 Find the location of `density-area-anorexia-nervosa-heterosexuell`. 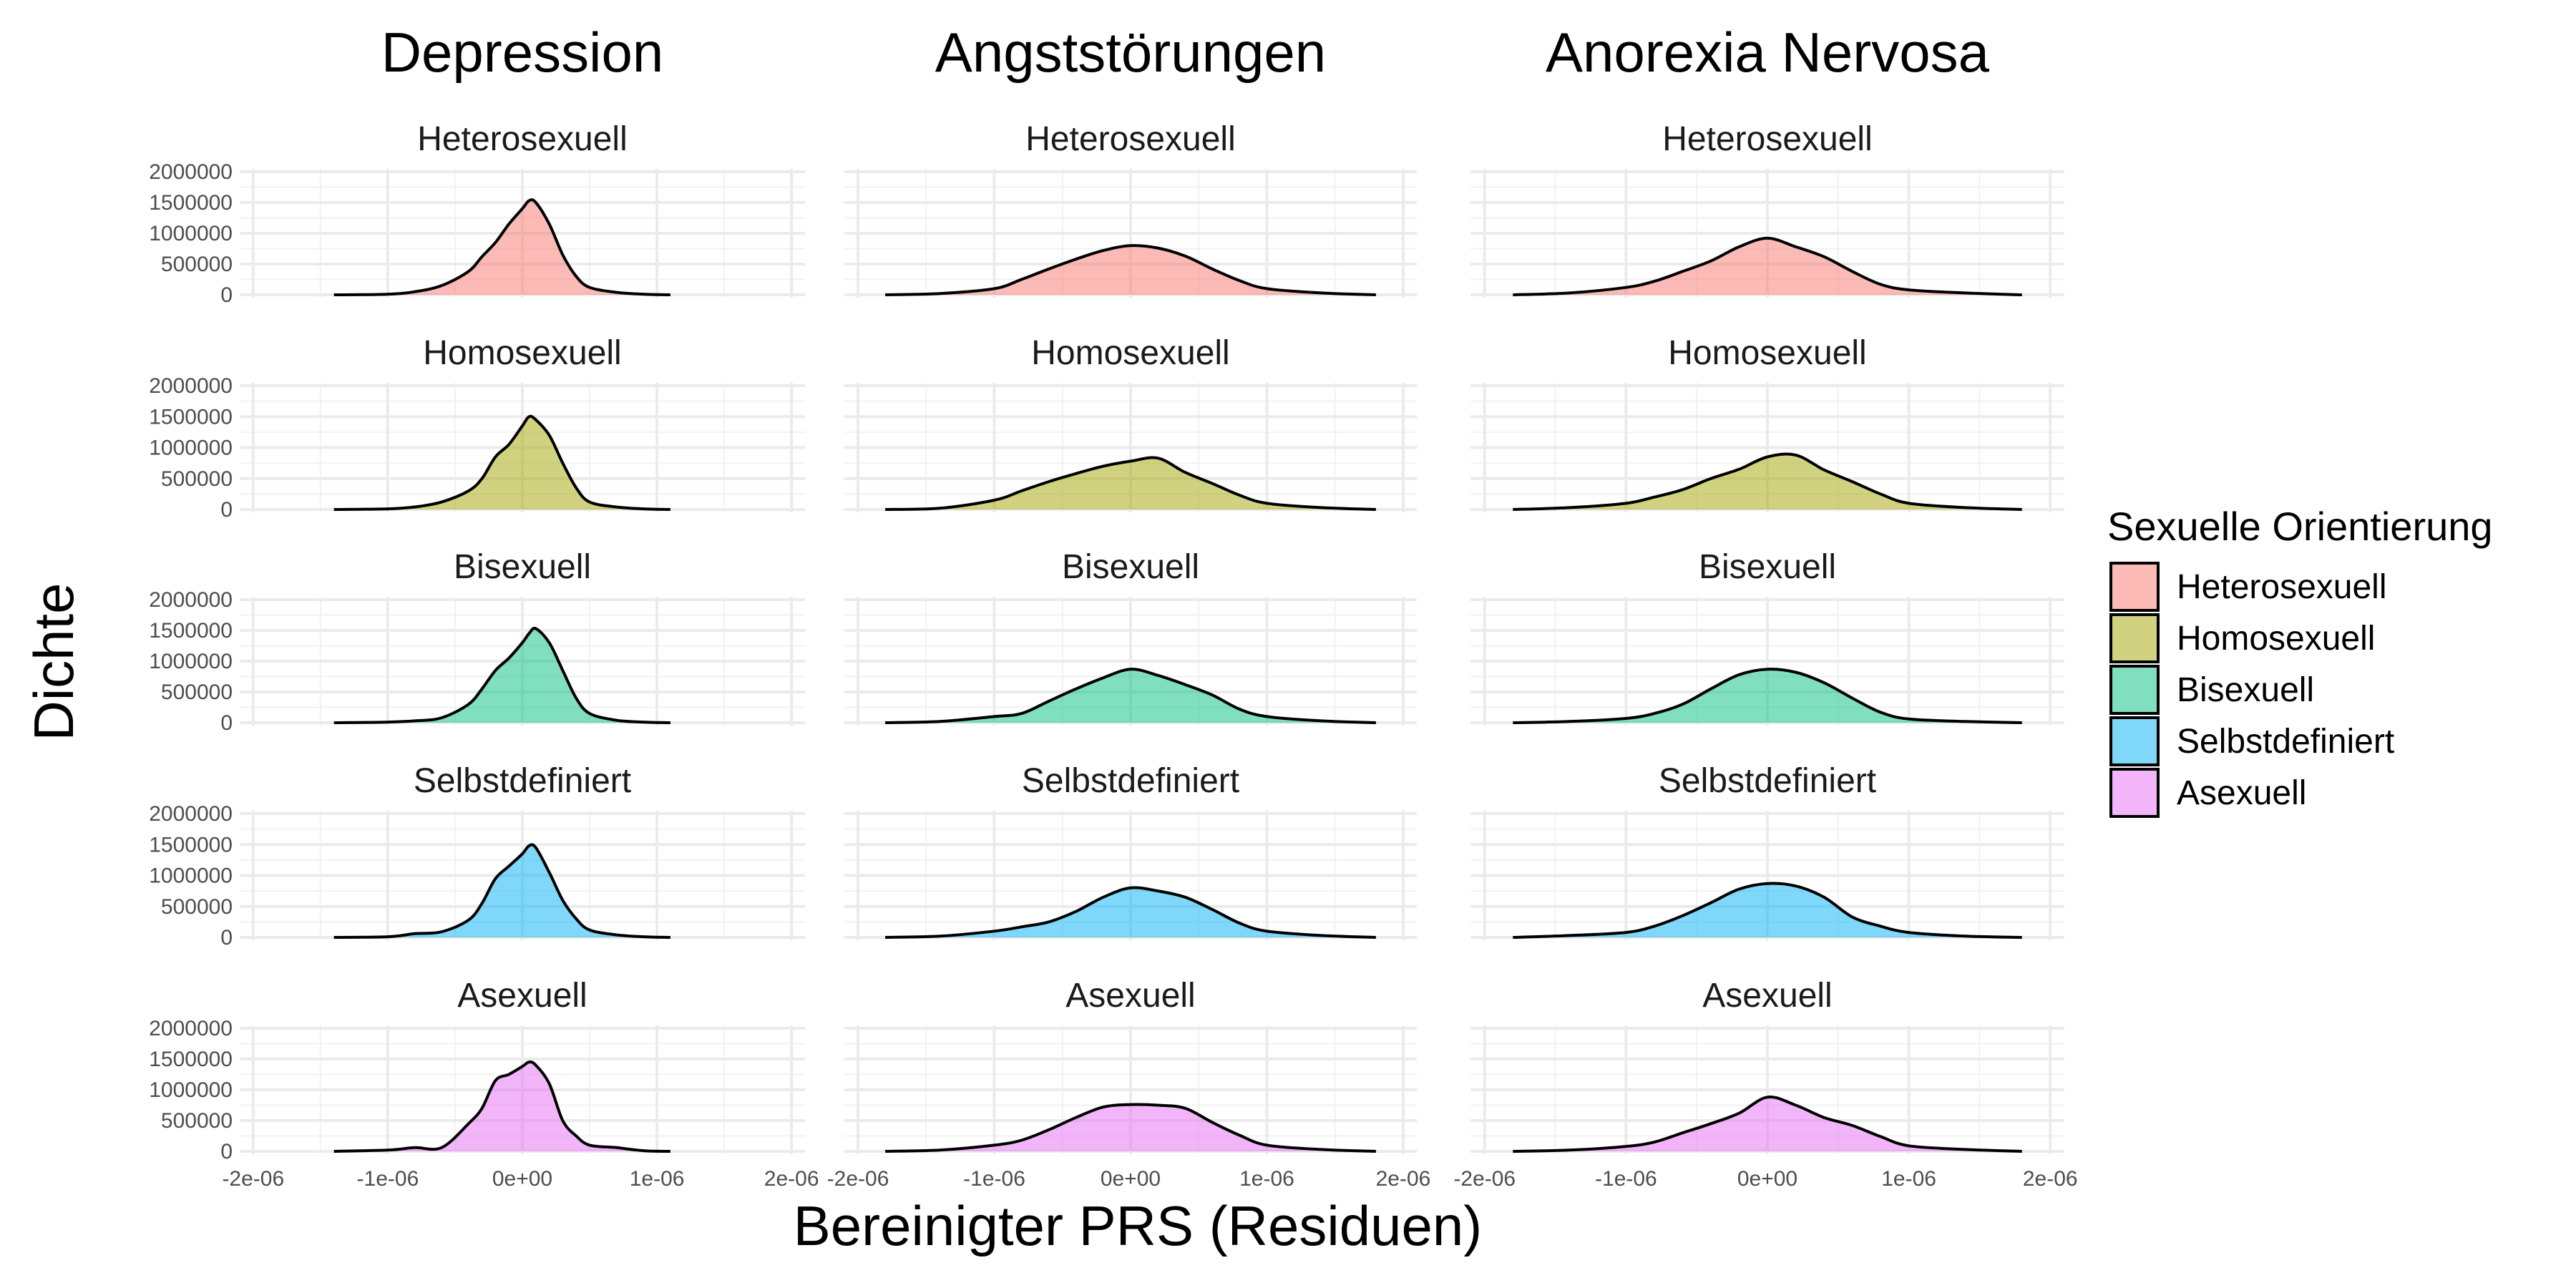

density-area-anorexia-nervosa-heterosexuell is located at coordinates (1767, 266).